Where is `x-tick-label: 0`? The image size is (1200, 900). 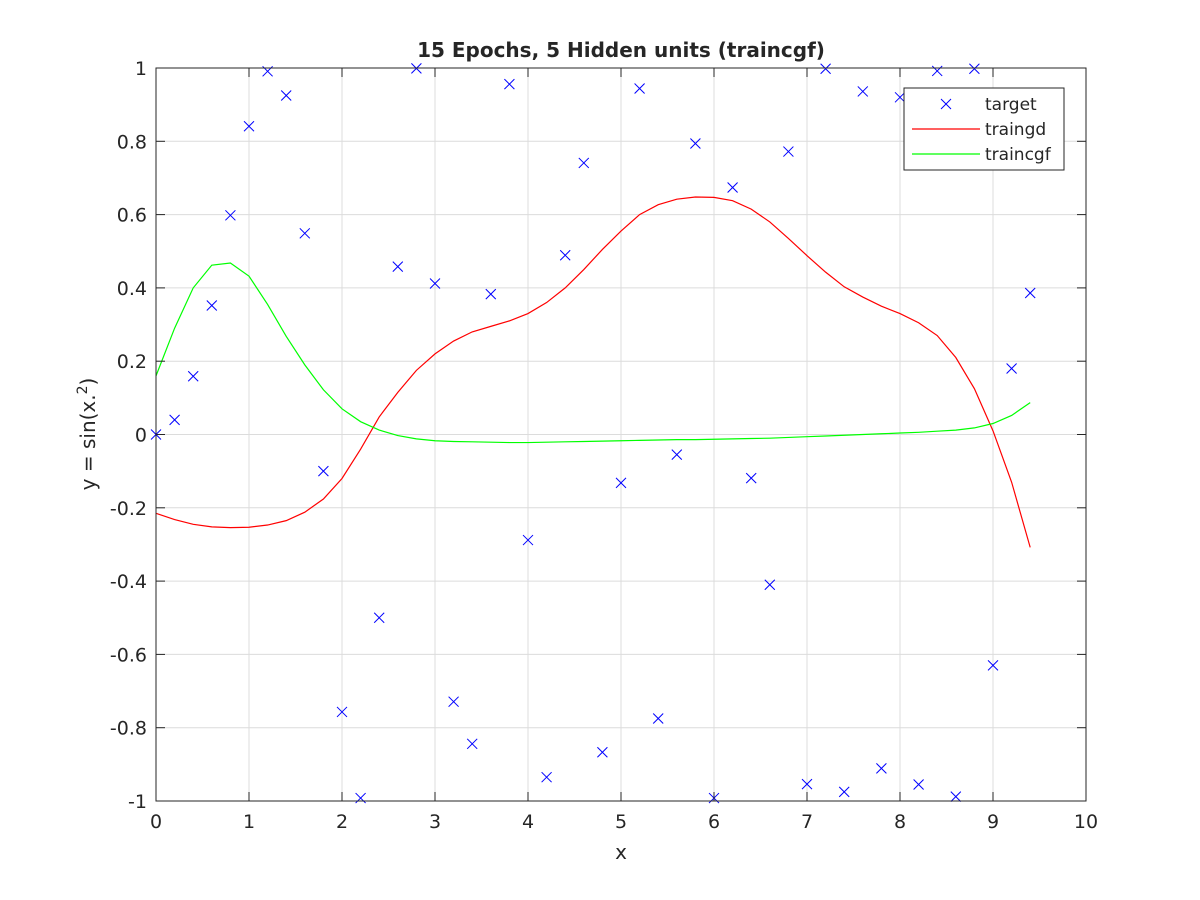 x-tick-label: 0 is located at coordinates (156, 822).